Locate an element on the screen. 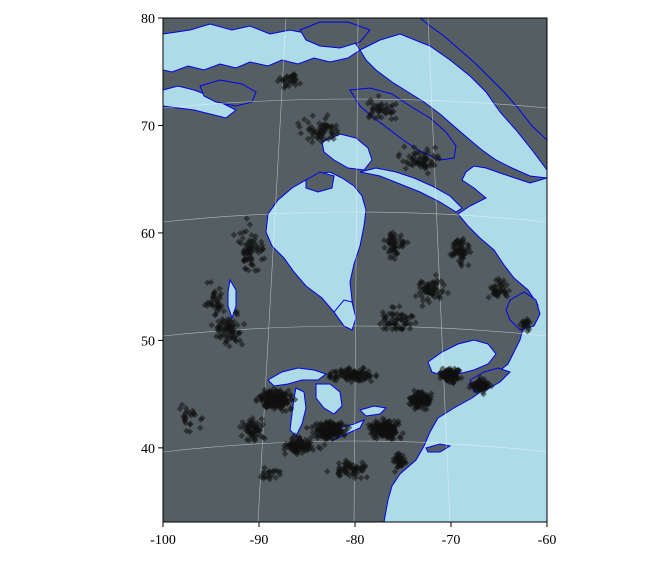 The width and height of the screenshot is (672, 576). newfoundland is located at coordinates (523, 311).